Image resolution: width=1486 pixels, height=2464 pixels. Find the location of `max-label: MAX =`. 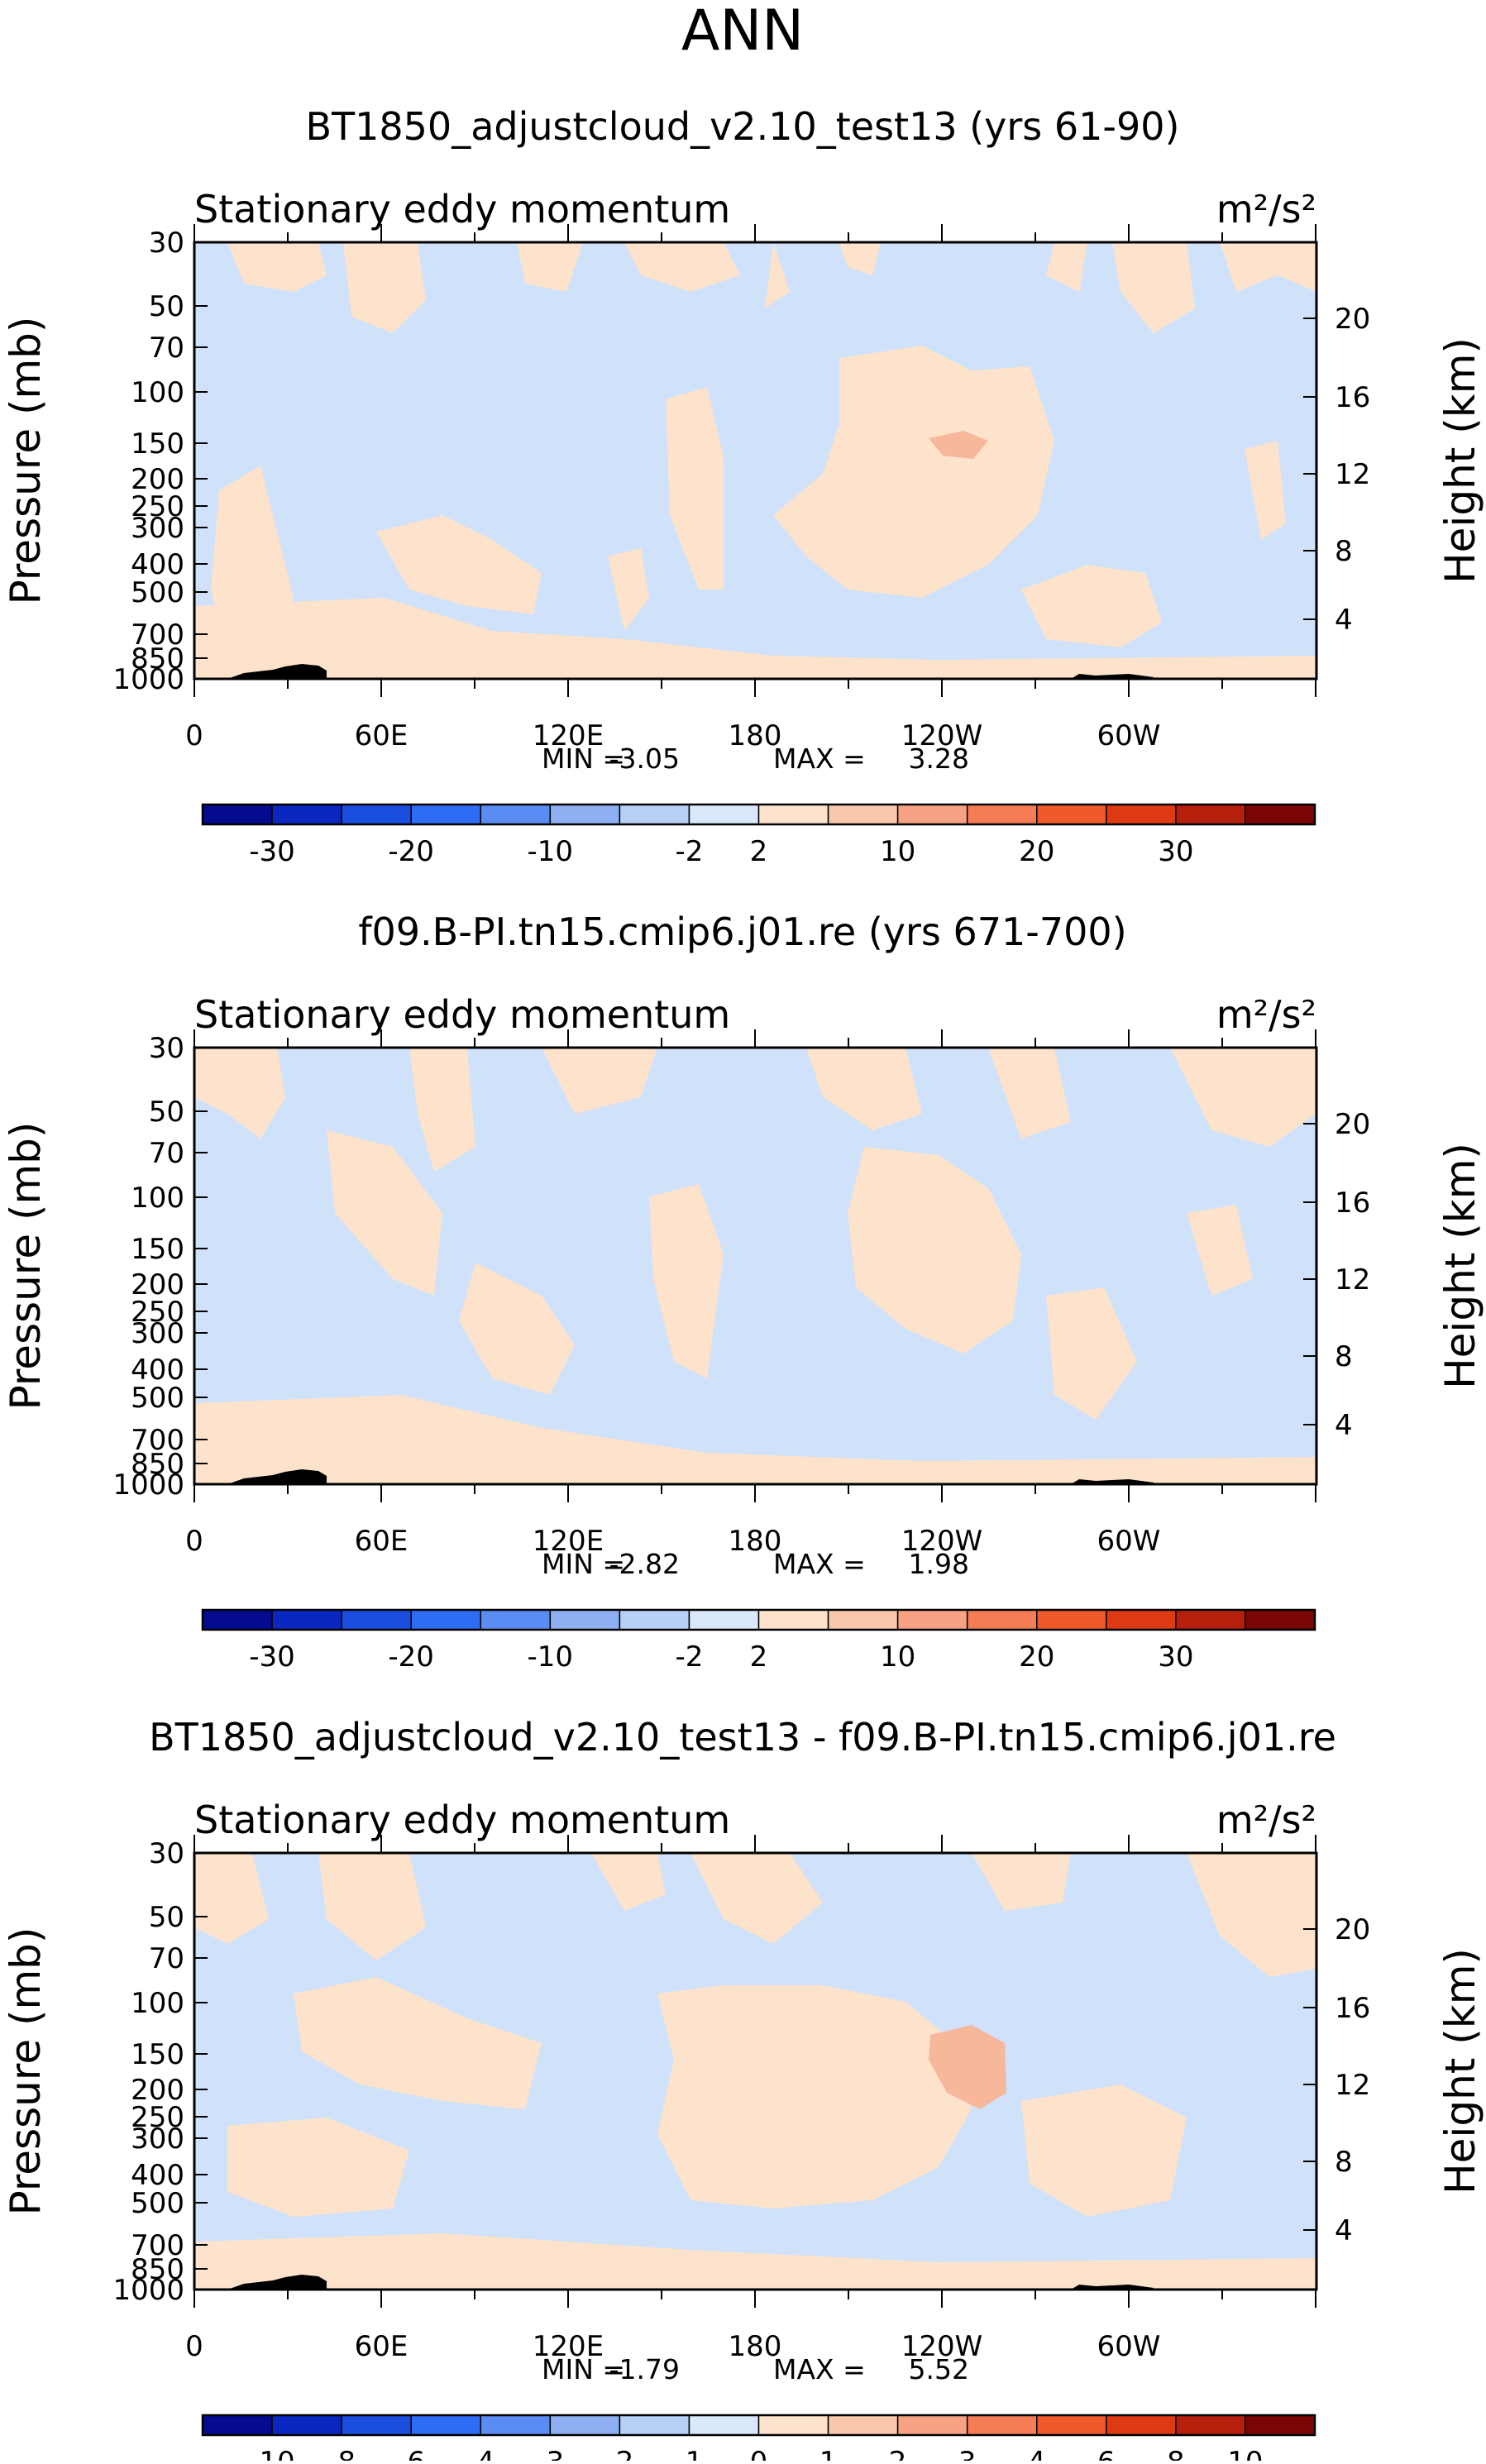

max-label: MAX = is located at coordinates (819, 2369).